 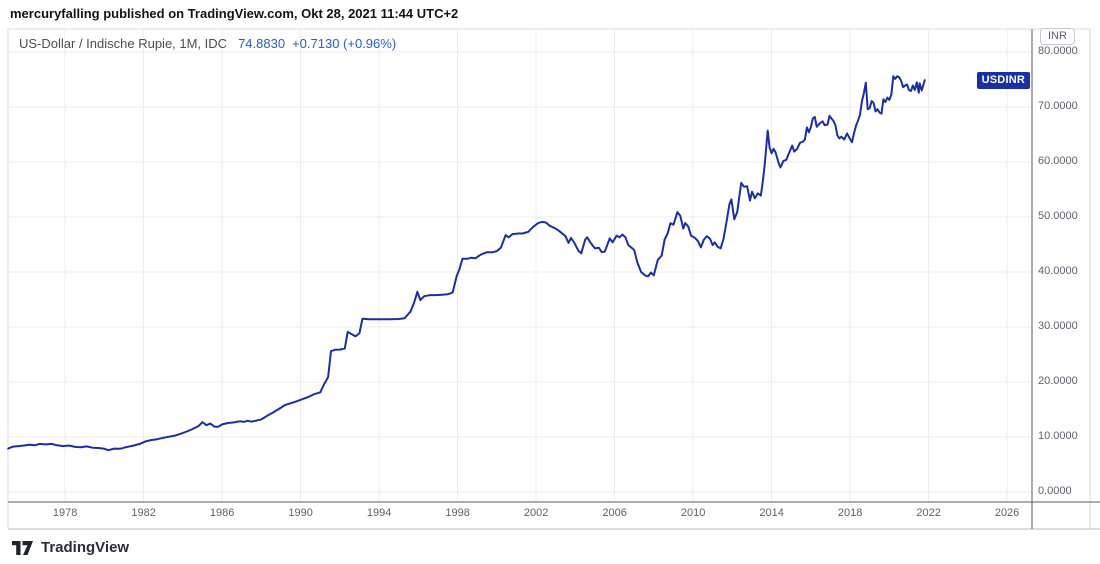 I want to click on brand-name: TradingView, so click(x=85, y=547).